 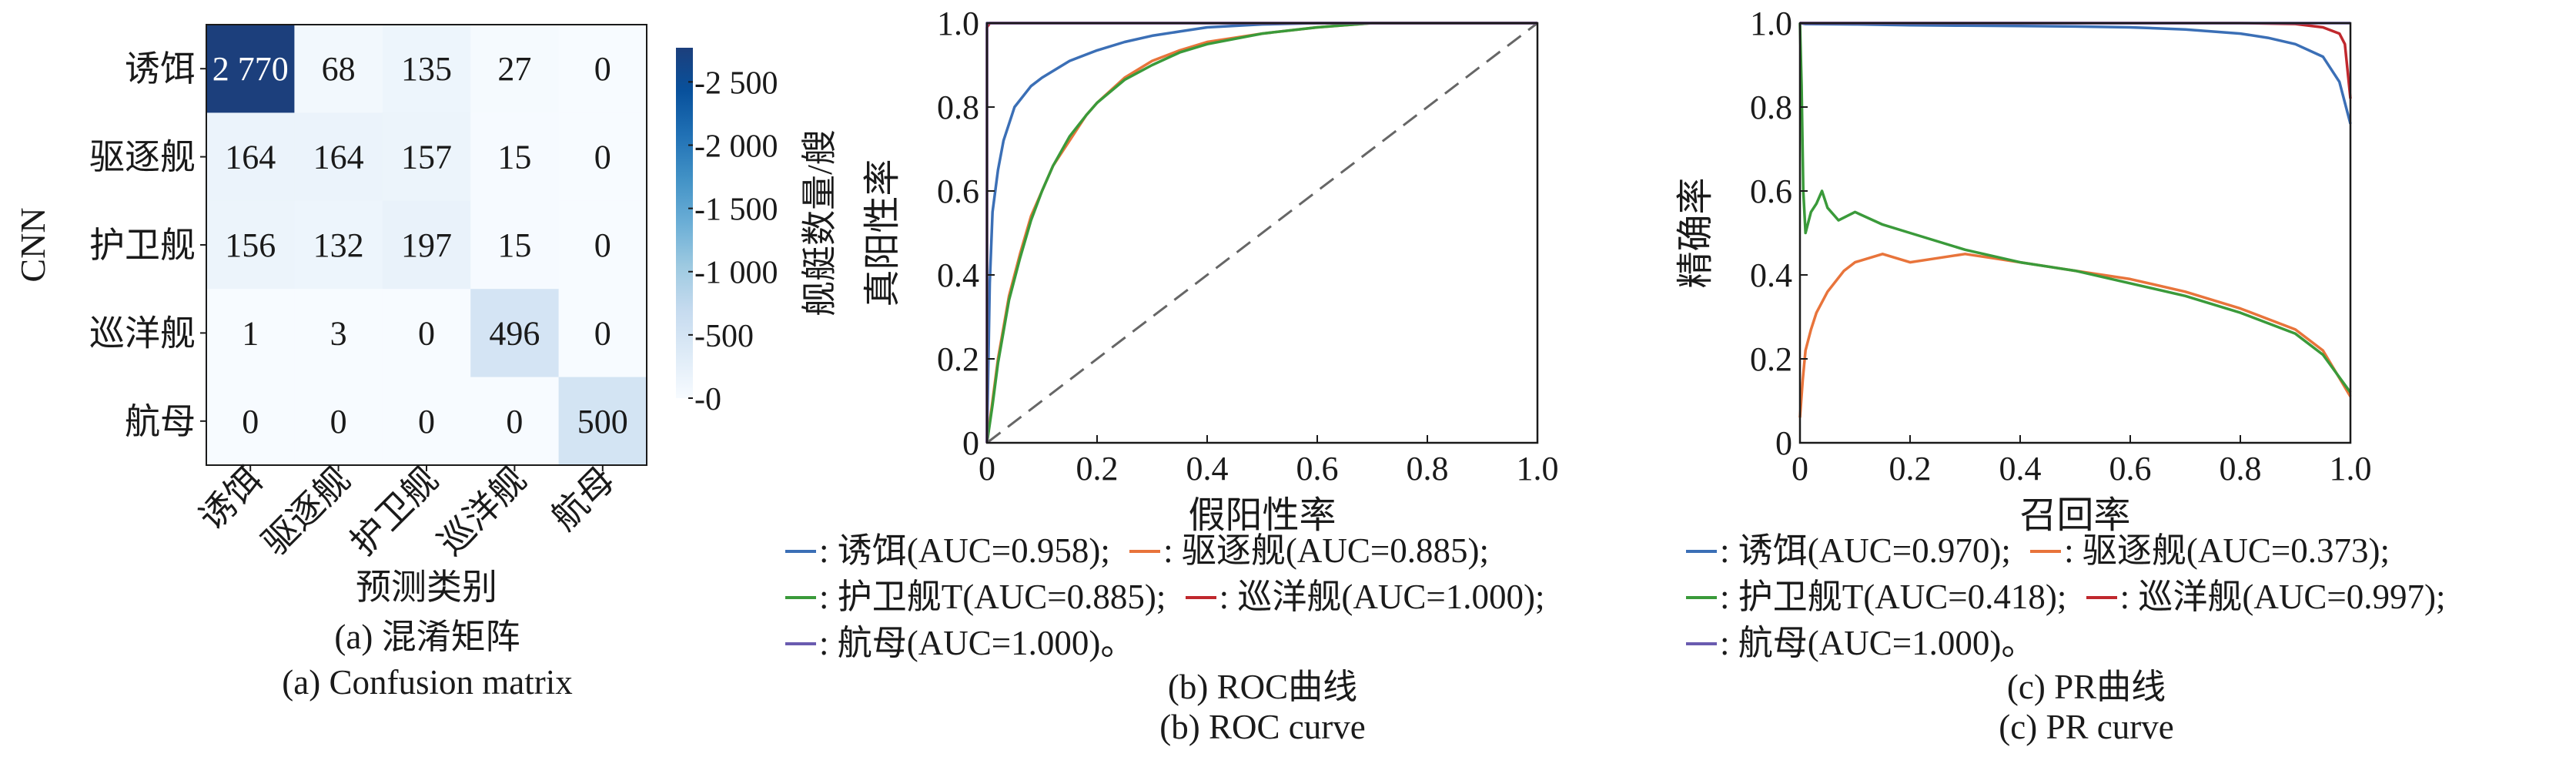 I want to click on cm-cell-label: 1, so click(x=251, y=333).